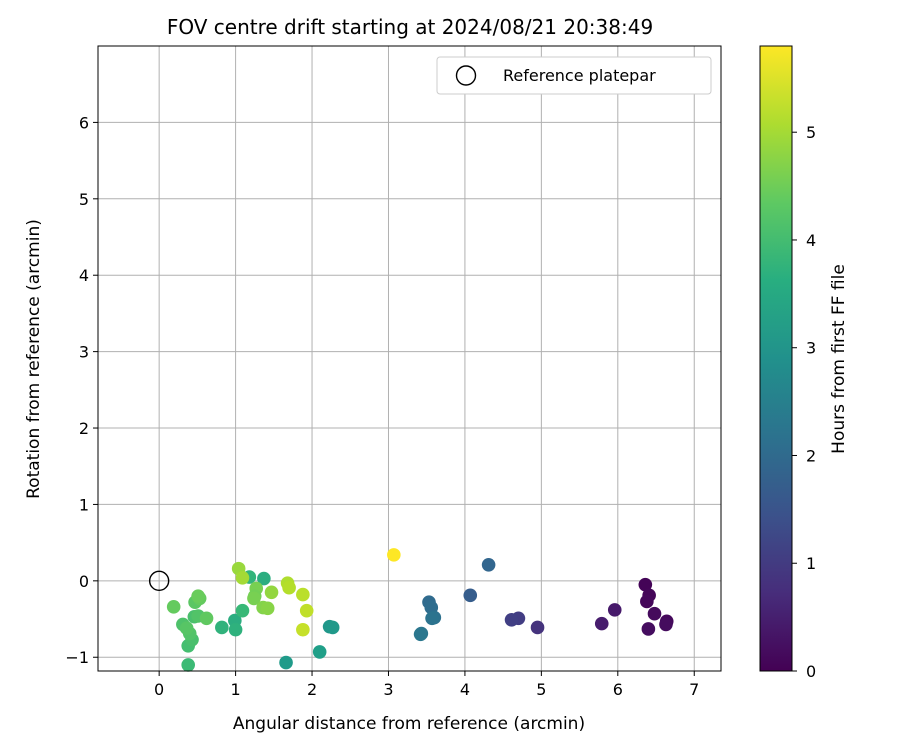 This screenshot has width=900, height=750. I want to click on colorbar-tick-label: 3, so click(811, 348).